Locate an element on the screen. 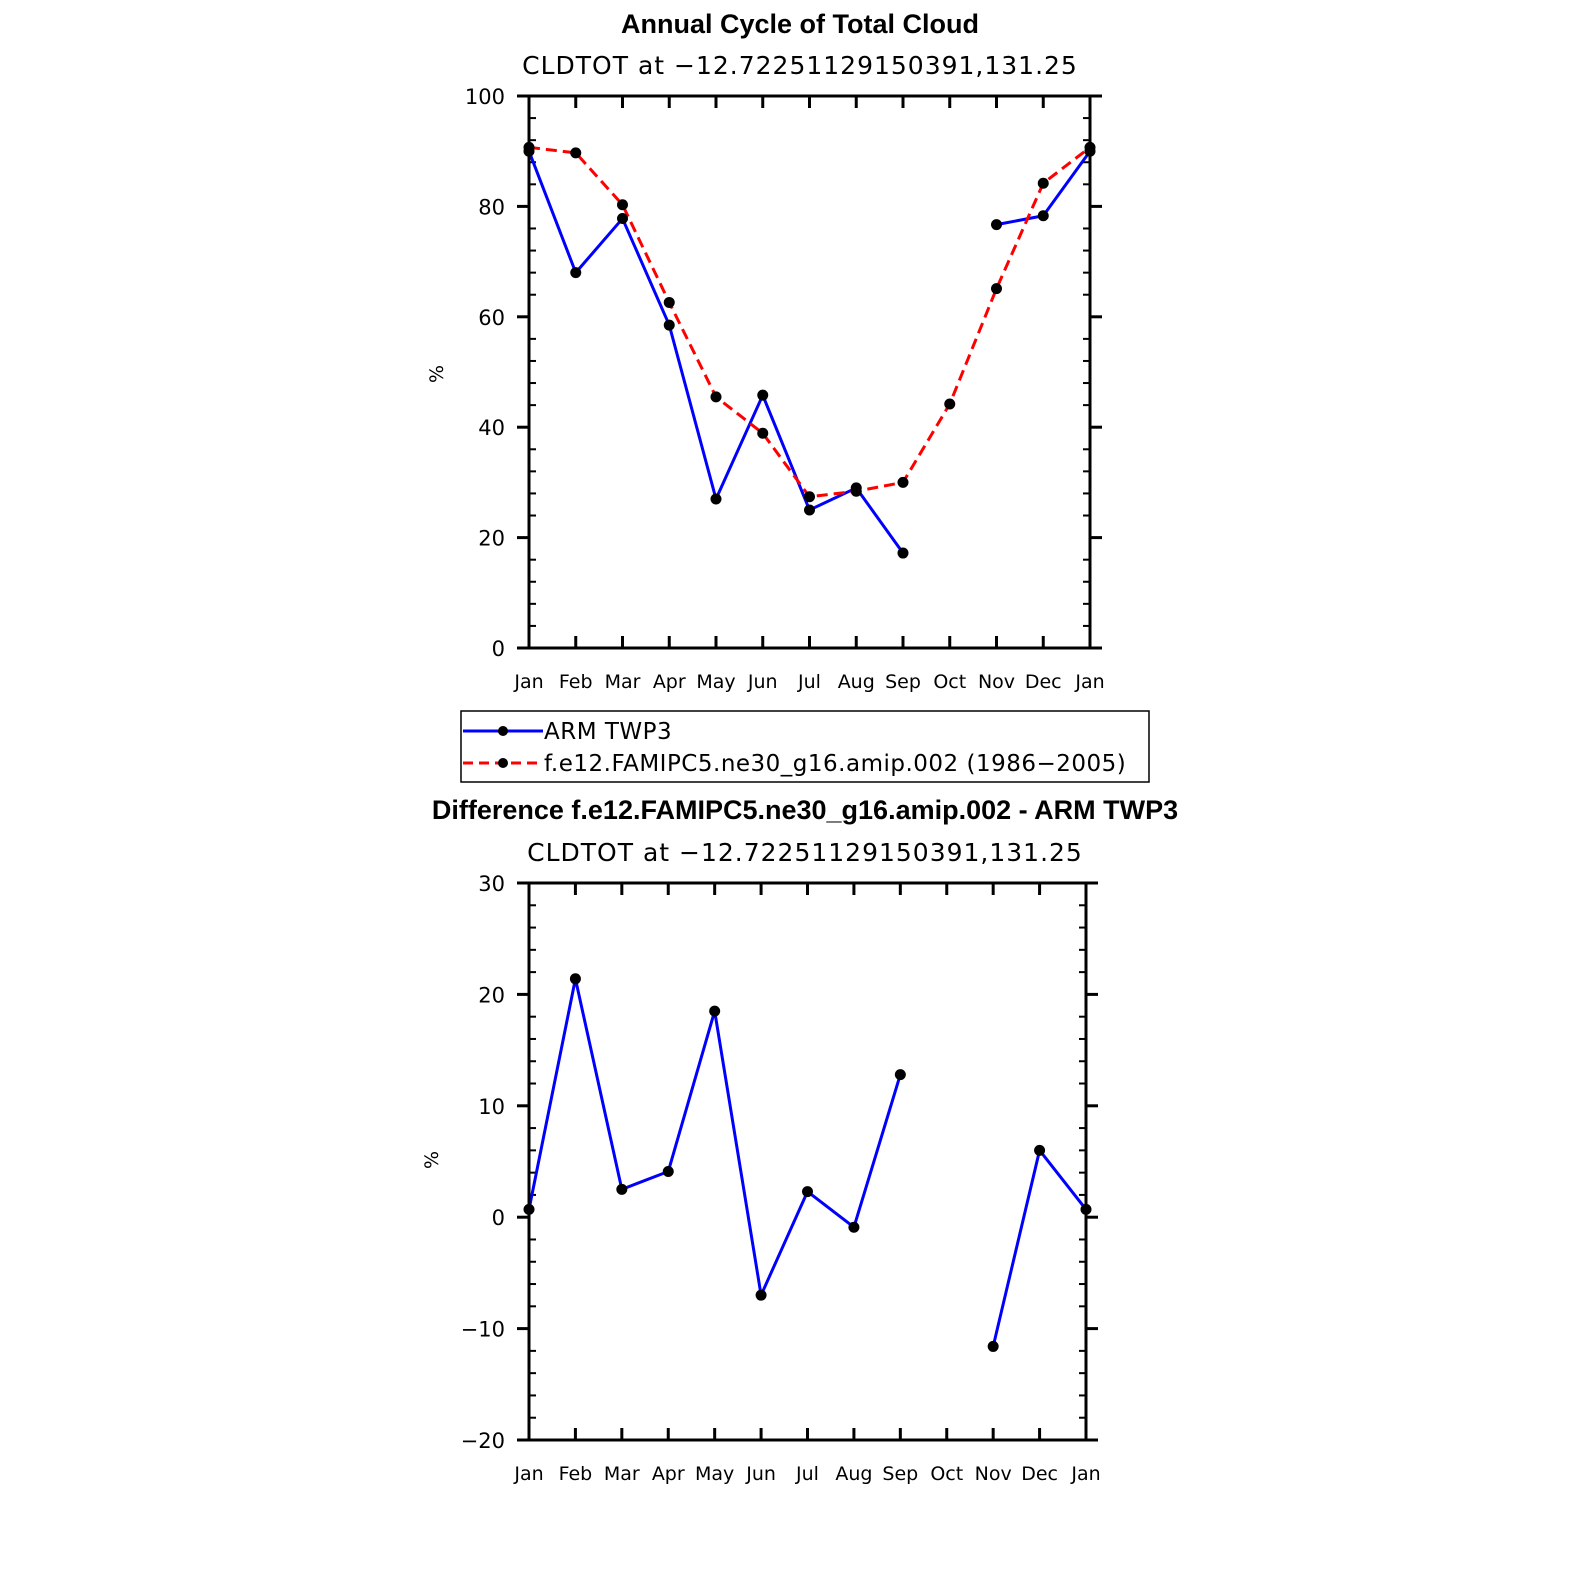 The width and height of the screenshot is (1574, 1574). bottom-chart-subtitle: CLDTOT at −12.72251129150391,131.25 is located at coordinates (805, 852).